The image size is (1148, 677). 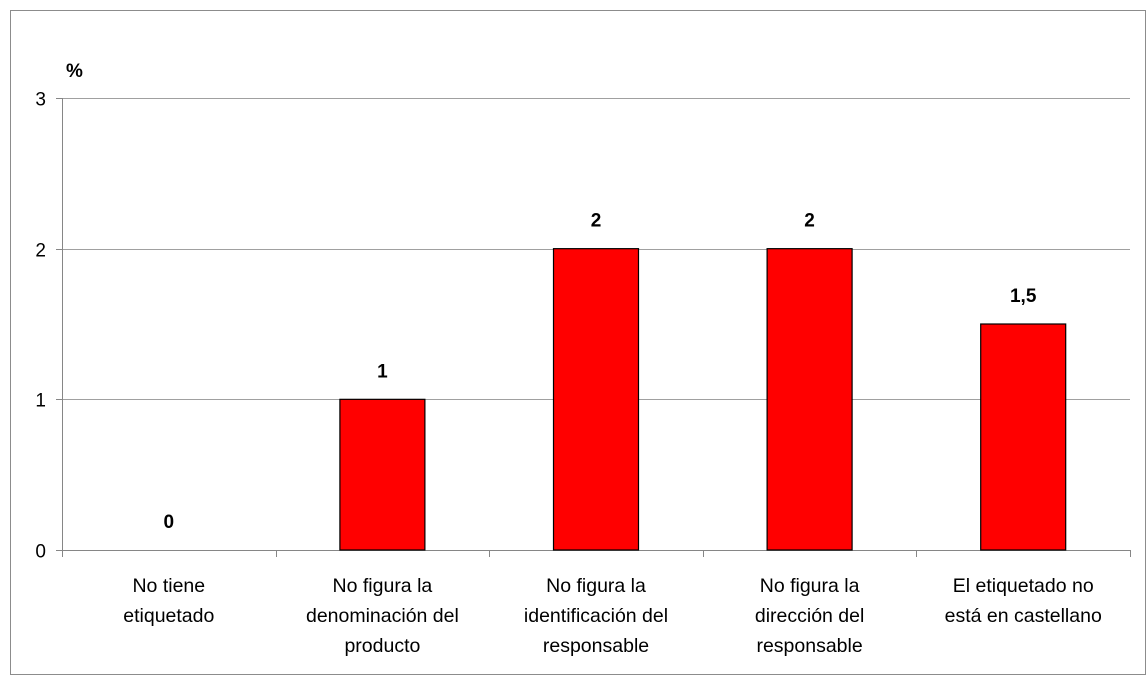 I want to click on y-tick-labels: 0 1 2 3, so click(x=40, y=326).